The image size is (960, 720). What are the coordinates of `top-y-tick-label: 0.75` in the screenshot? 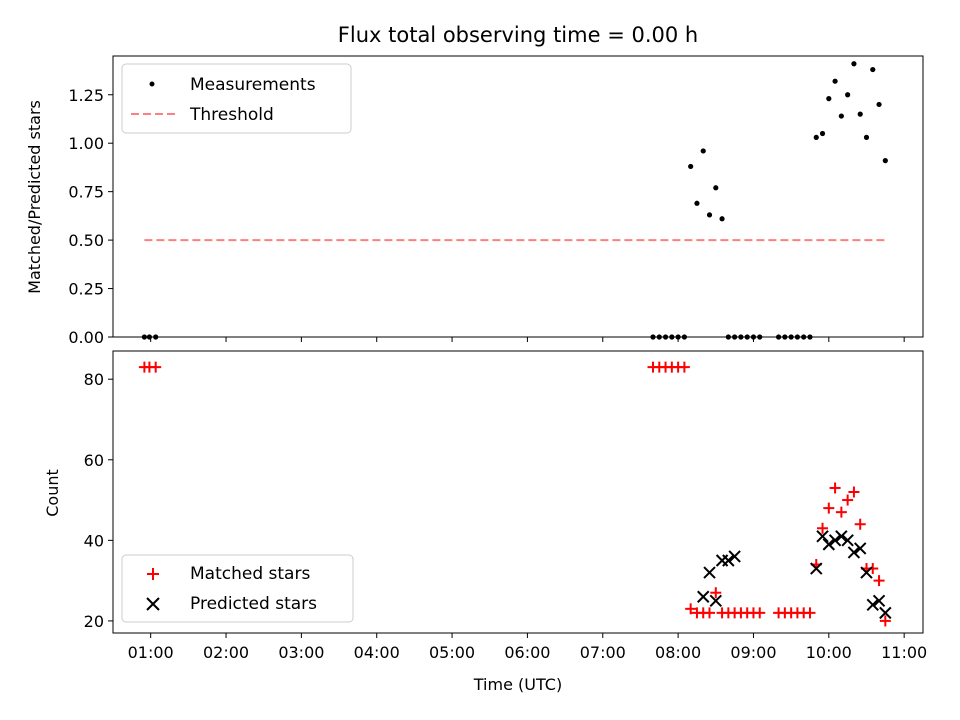 It's located at (86, 192).